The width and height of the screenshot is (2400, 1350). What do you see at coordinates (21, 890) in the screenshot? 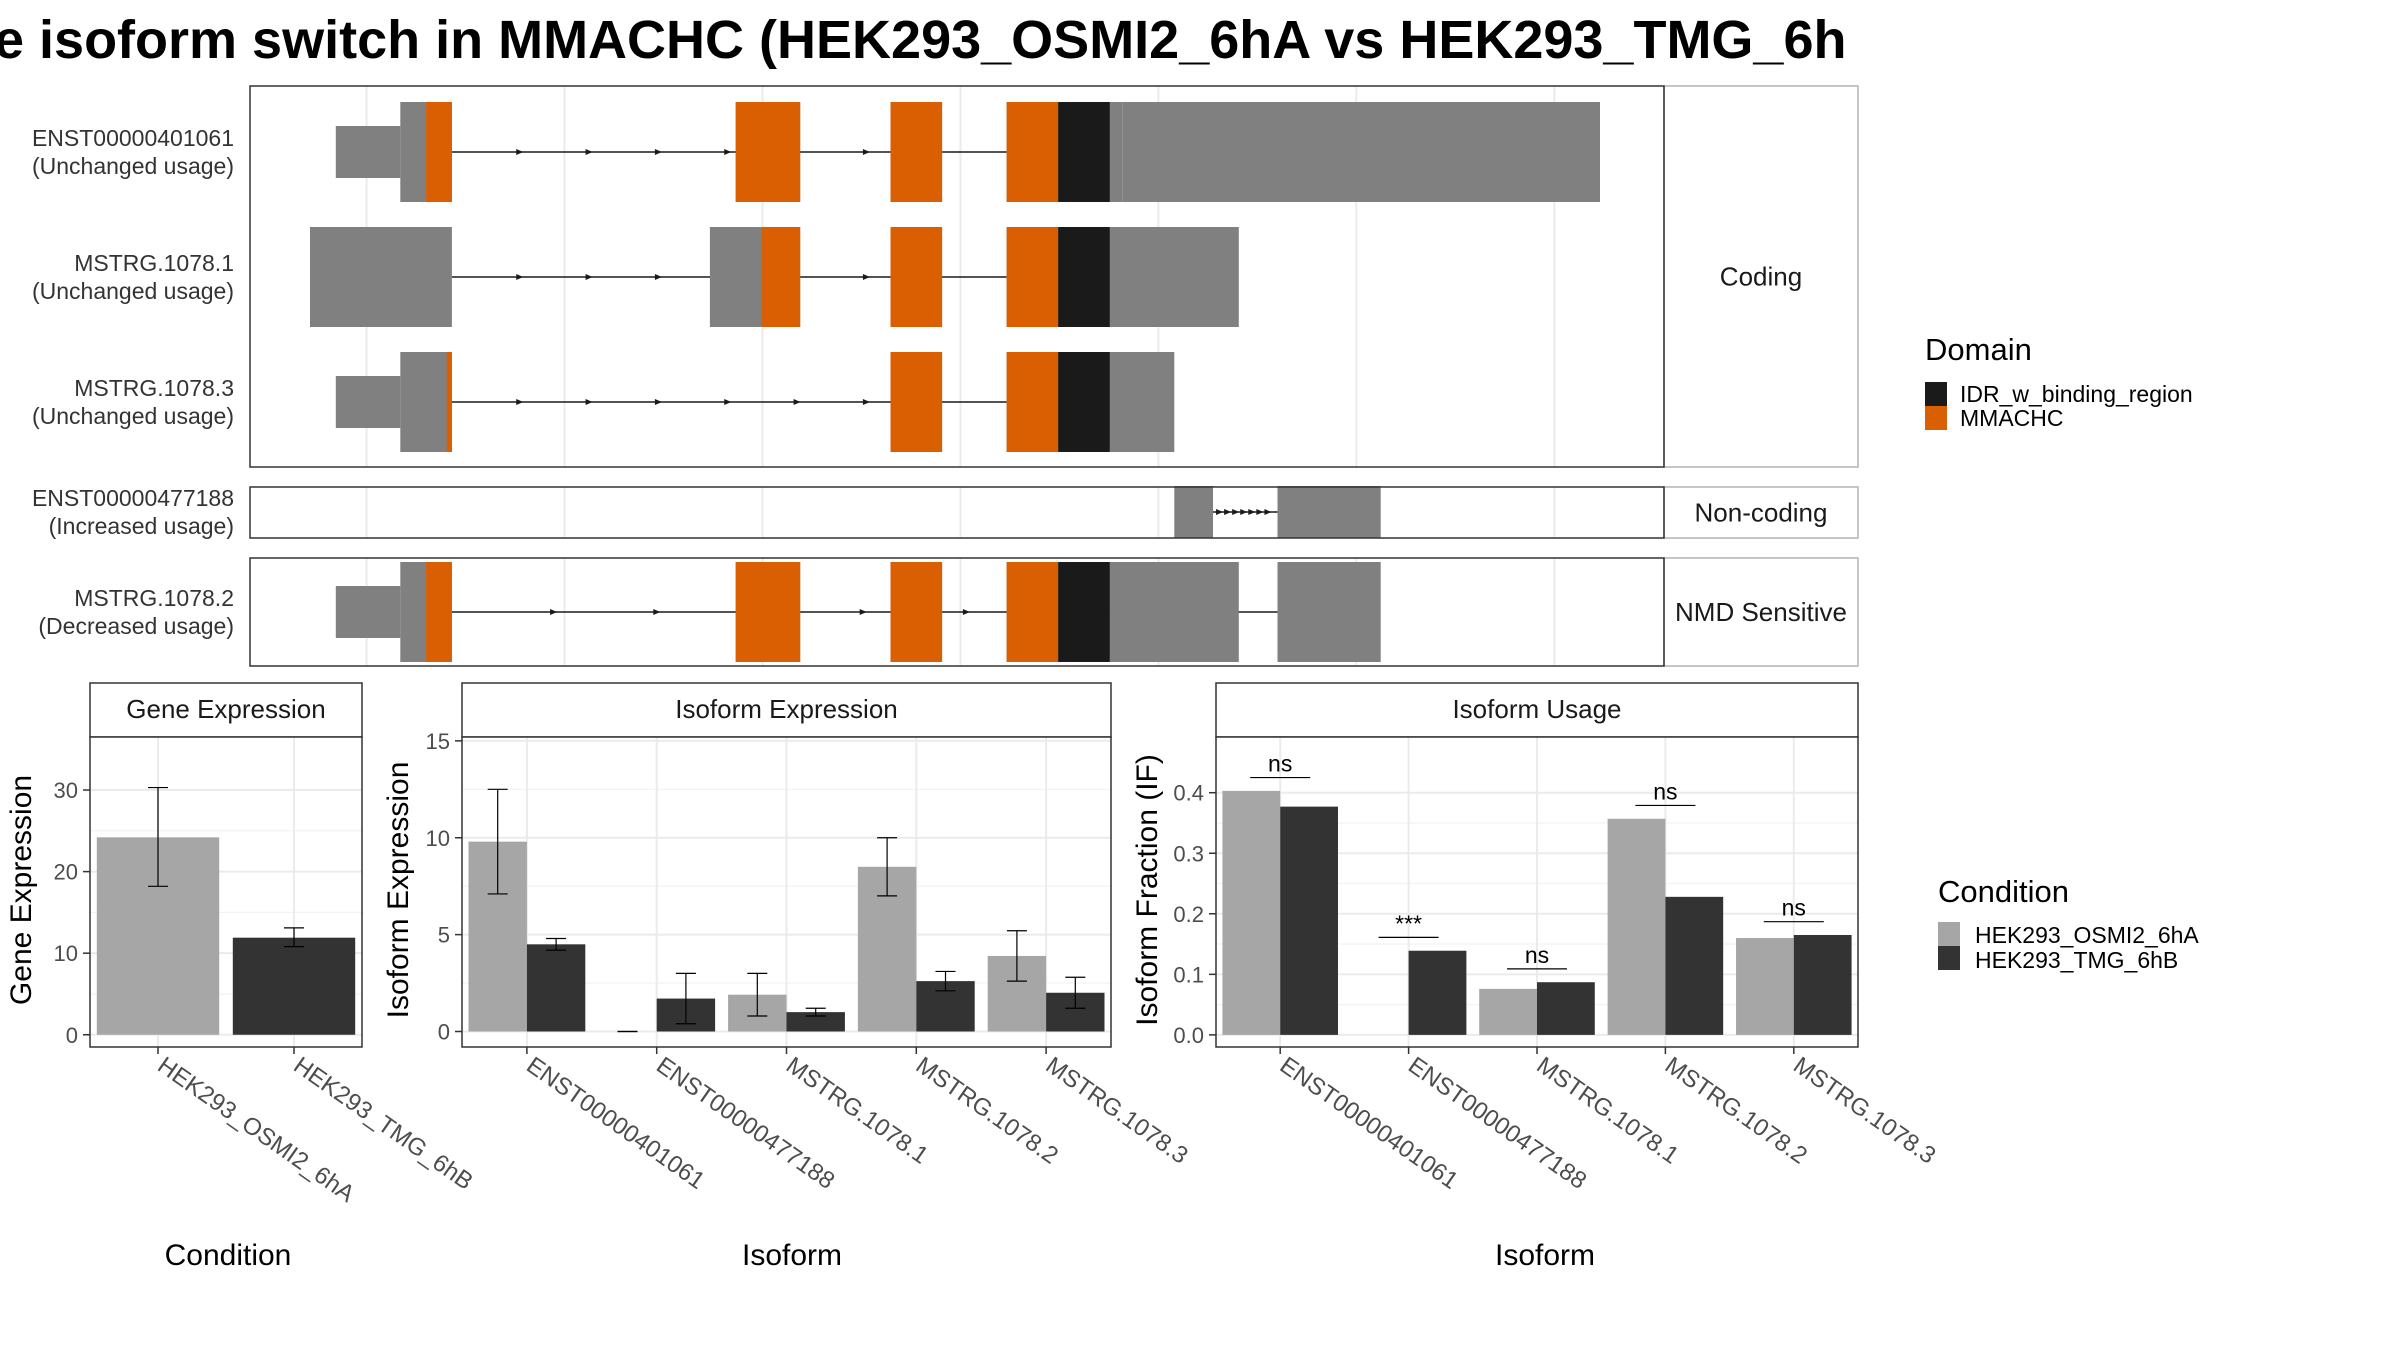
I see `gene-expression-y-title: Gene Expression` at bounding box center [21, 890].